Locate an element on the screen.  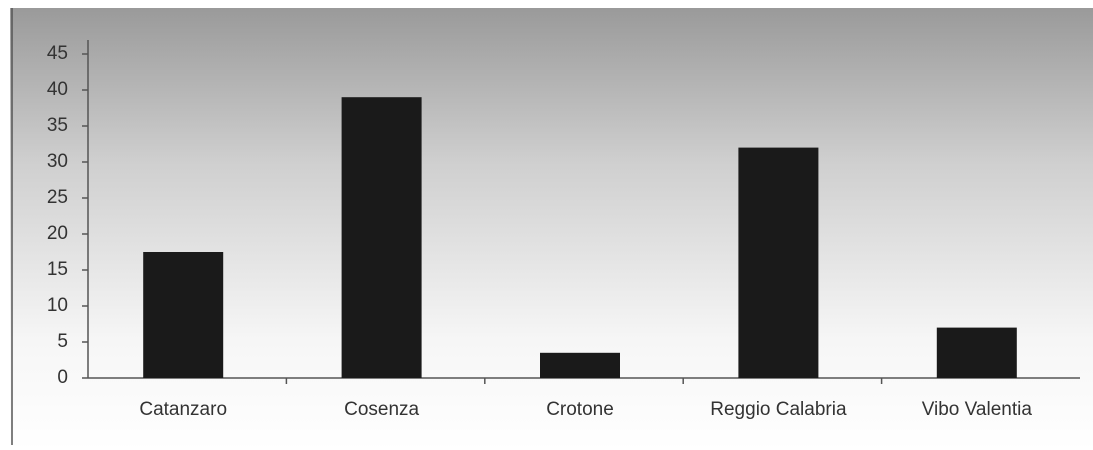
x-tick-label: Catanzaro is located at coordinates (183, 409).